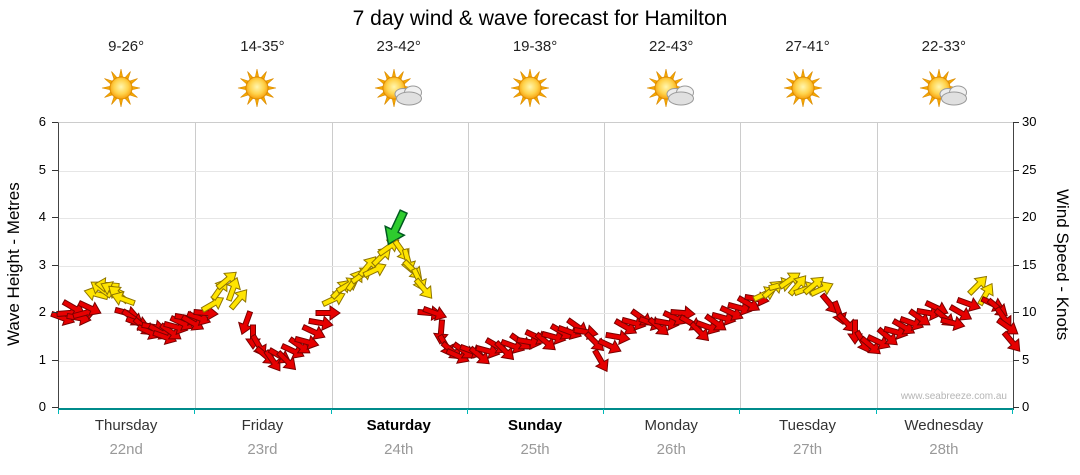  Describe the element at coordinates (42, 216) in the screenshot. I see `left-tick-label: 4` at that location.